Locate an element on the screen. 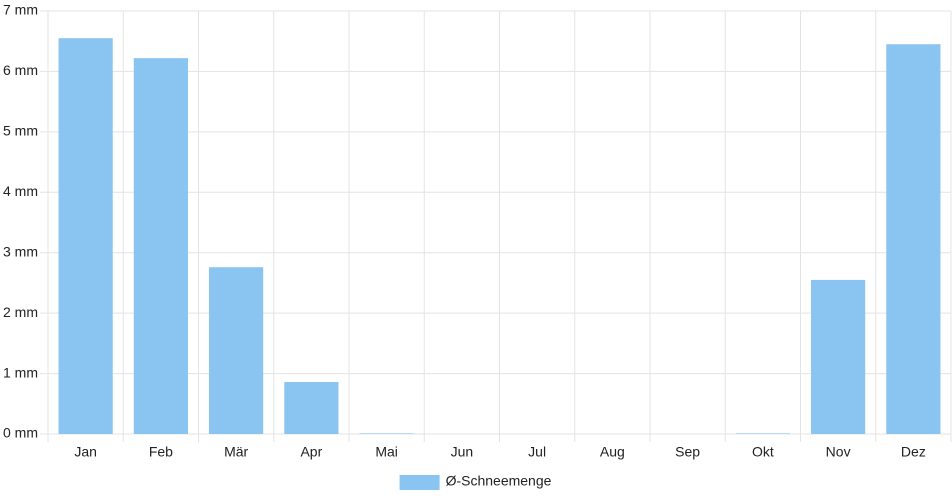 The width and height of the screenshot is (952, 500). x-tick-label: Mai is located at coordinates (386, 452).